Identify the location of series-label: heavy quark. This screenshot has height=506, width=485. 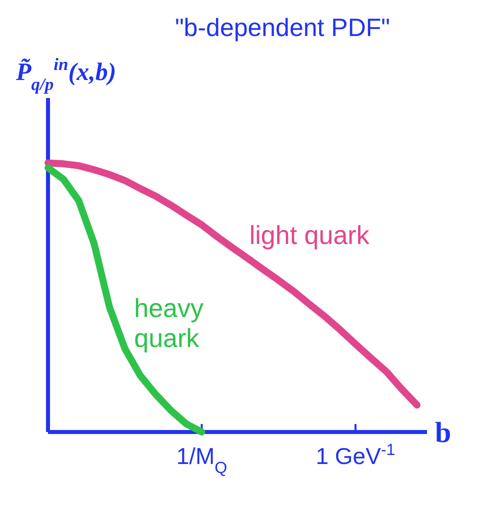
(169, 323).